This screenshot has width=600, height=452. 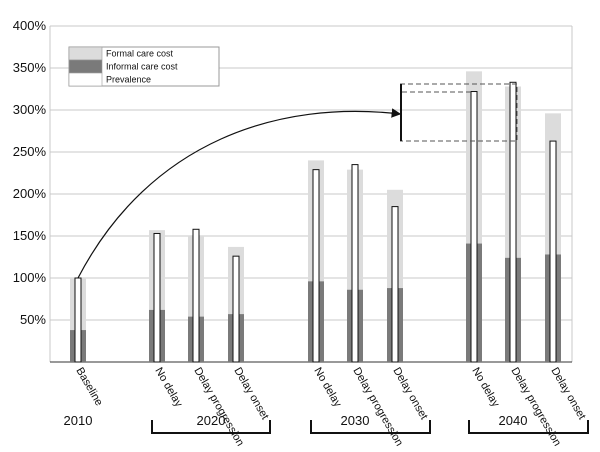 I want to click on legend-label: Prevalence, so click(x=128, y=80).